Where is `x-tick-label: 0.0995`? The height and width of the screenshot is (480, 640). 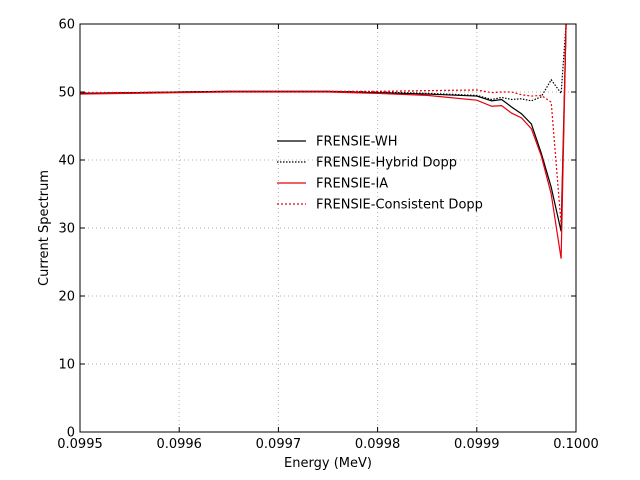 x-tick-label: 0.0995 is located at coordinates (80, 444).